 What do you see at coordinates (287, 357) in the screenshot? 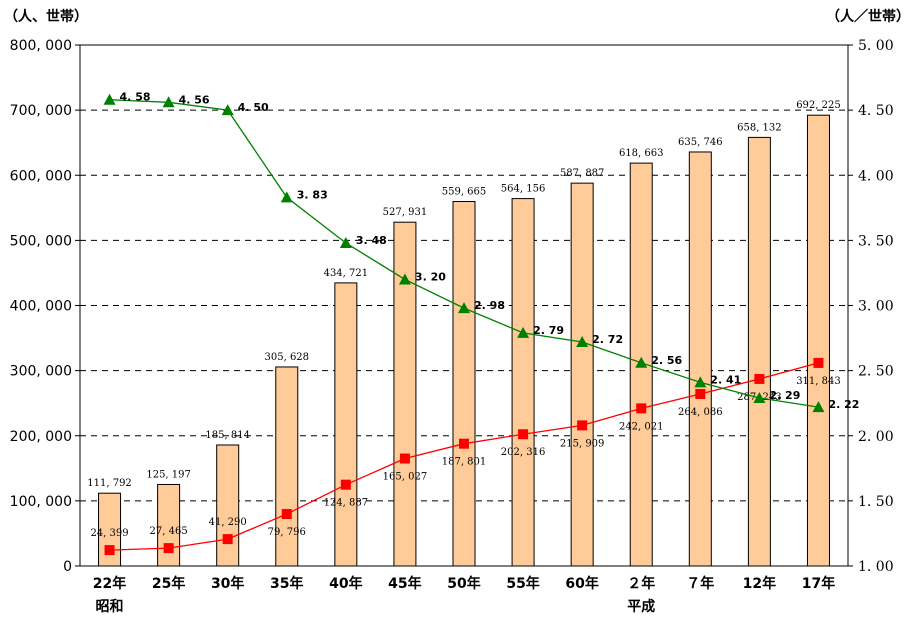
I see `bar-value-label: 305, 628` at bounding box center [287, 357].